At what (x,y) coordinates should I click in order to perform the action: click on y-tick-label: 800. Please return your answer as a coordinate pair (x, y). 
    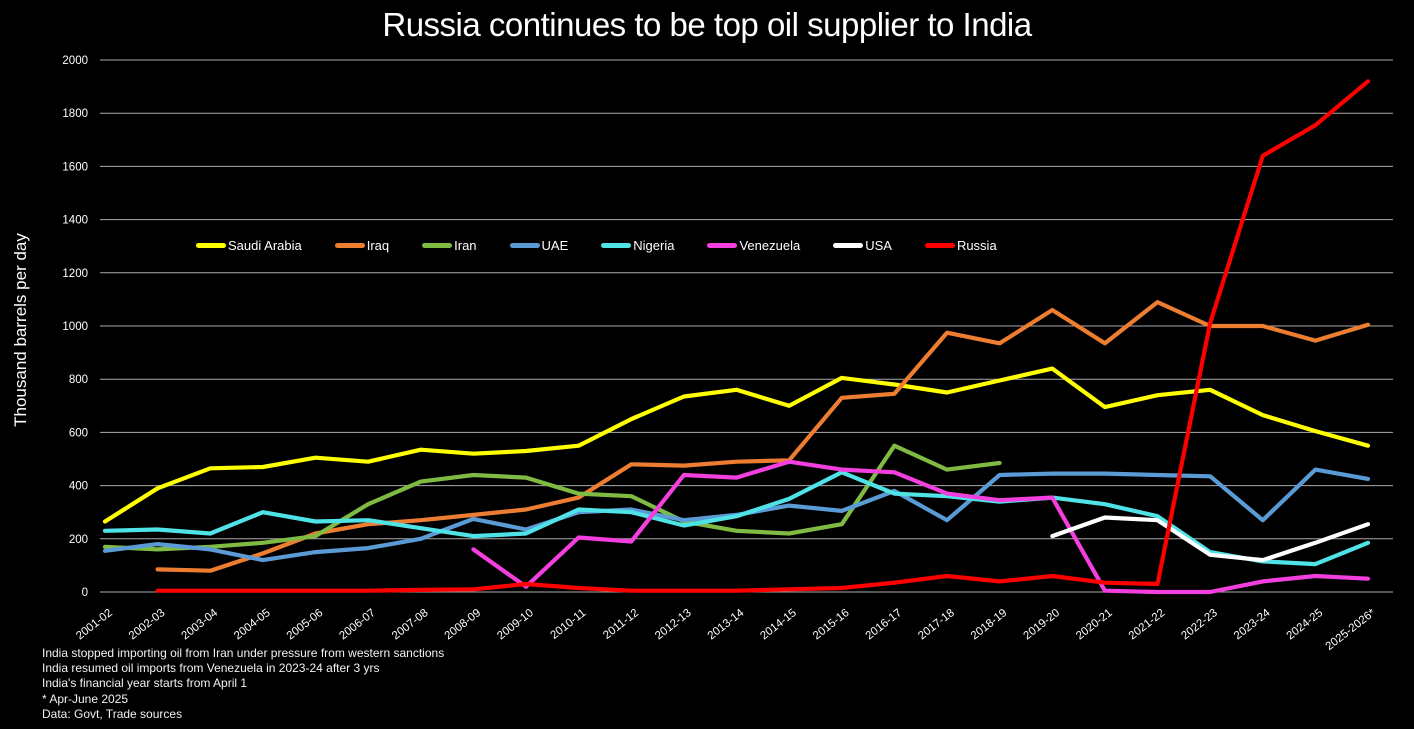
    Looking at the image, I should click on (78, 380).